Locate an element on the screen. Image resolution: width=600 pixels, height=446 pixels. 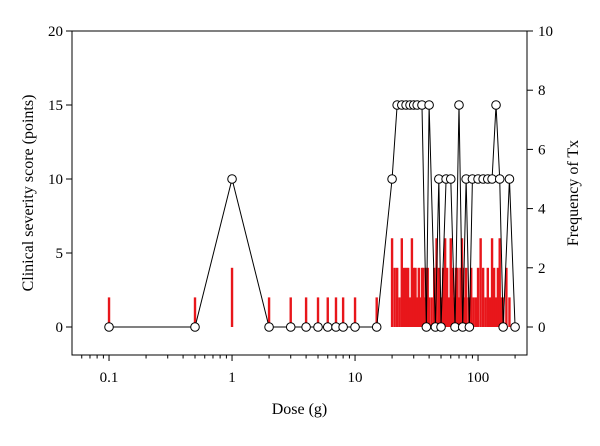
right-y-axis-ticks: 0 2 4 6 8 10 is located at coordinates (540, 180).